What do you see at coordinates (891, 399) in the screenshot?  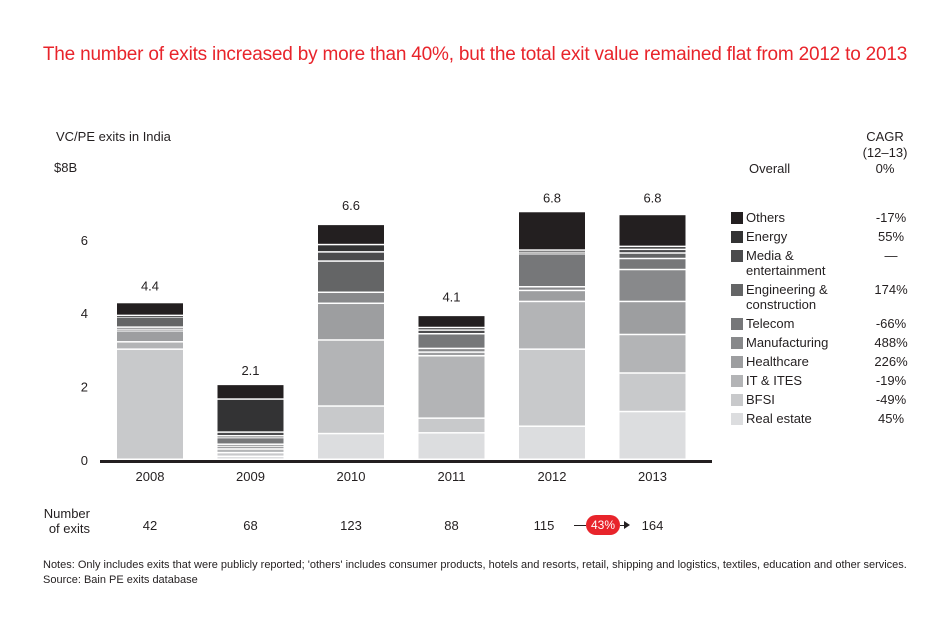 I see `legend-cagr-value: -49%` at bounding box center [891, 399].